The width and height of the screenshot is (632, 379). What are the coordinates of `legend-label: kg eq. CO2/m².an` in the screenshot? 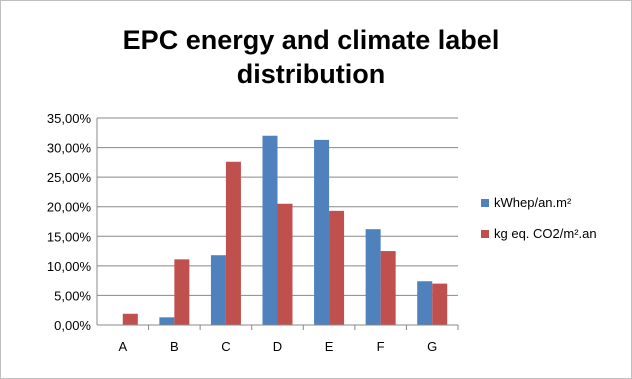 It's located at (545, 233).